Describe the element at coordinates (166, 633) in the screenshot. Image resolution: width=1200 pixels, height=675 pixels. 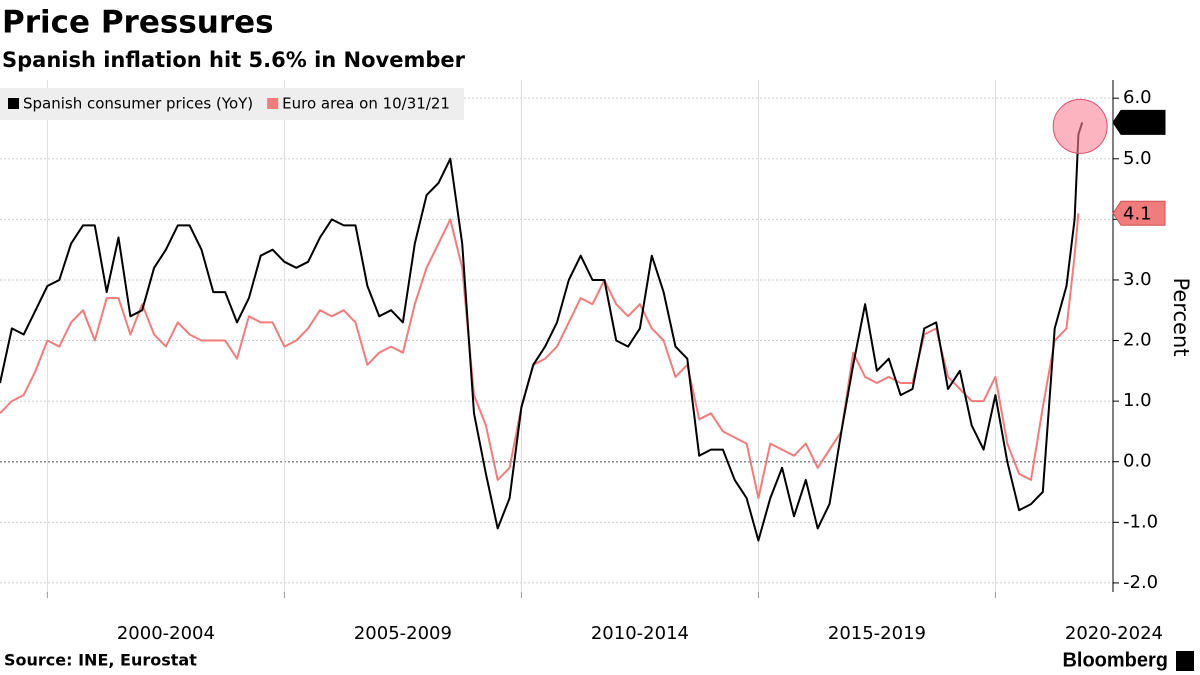
I see `x-tick-label: 2000-2004` at that location.